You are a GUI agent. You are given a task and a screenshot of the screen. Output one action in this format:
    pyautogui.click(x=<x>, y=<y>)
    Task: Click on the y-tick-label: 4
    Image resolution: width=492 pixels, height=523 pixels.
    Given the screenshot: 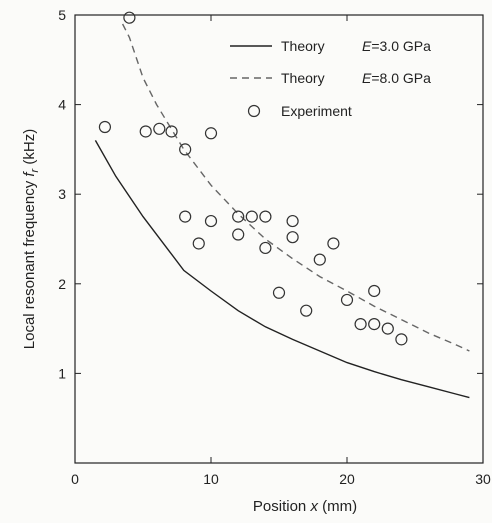 What is the action you would take?
    pyautogui.click(x=62, y=105)
    